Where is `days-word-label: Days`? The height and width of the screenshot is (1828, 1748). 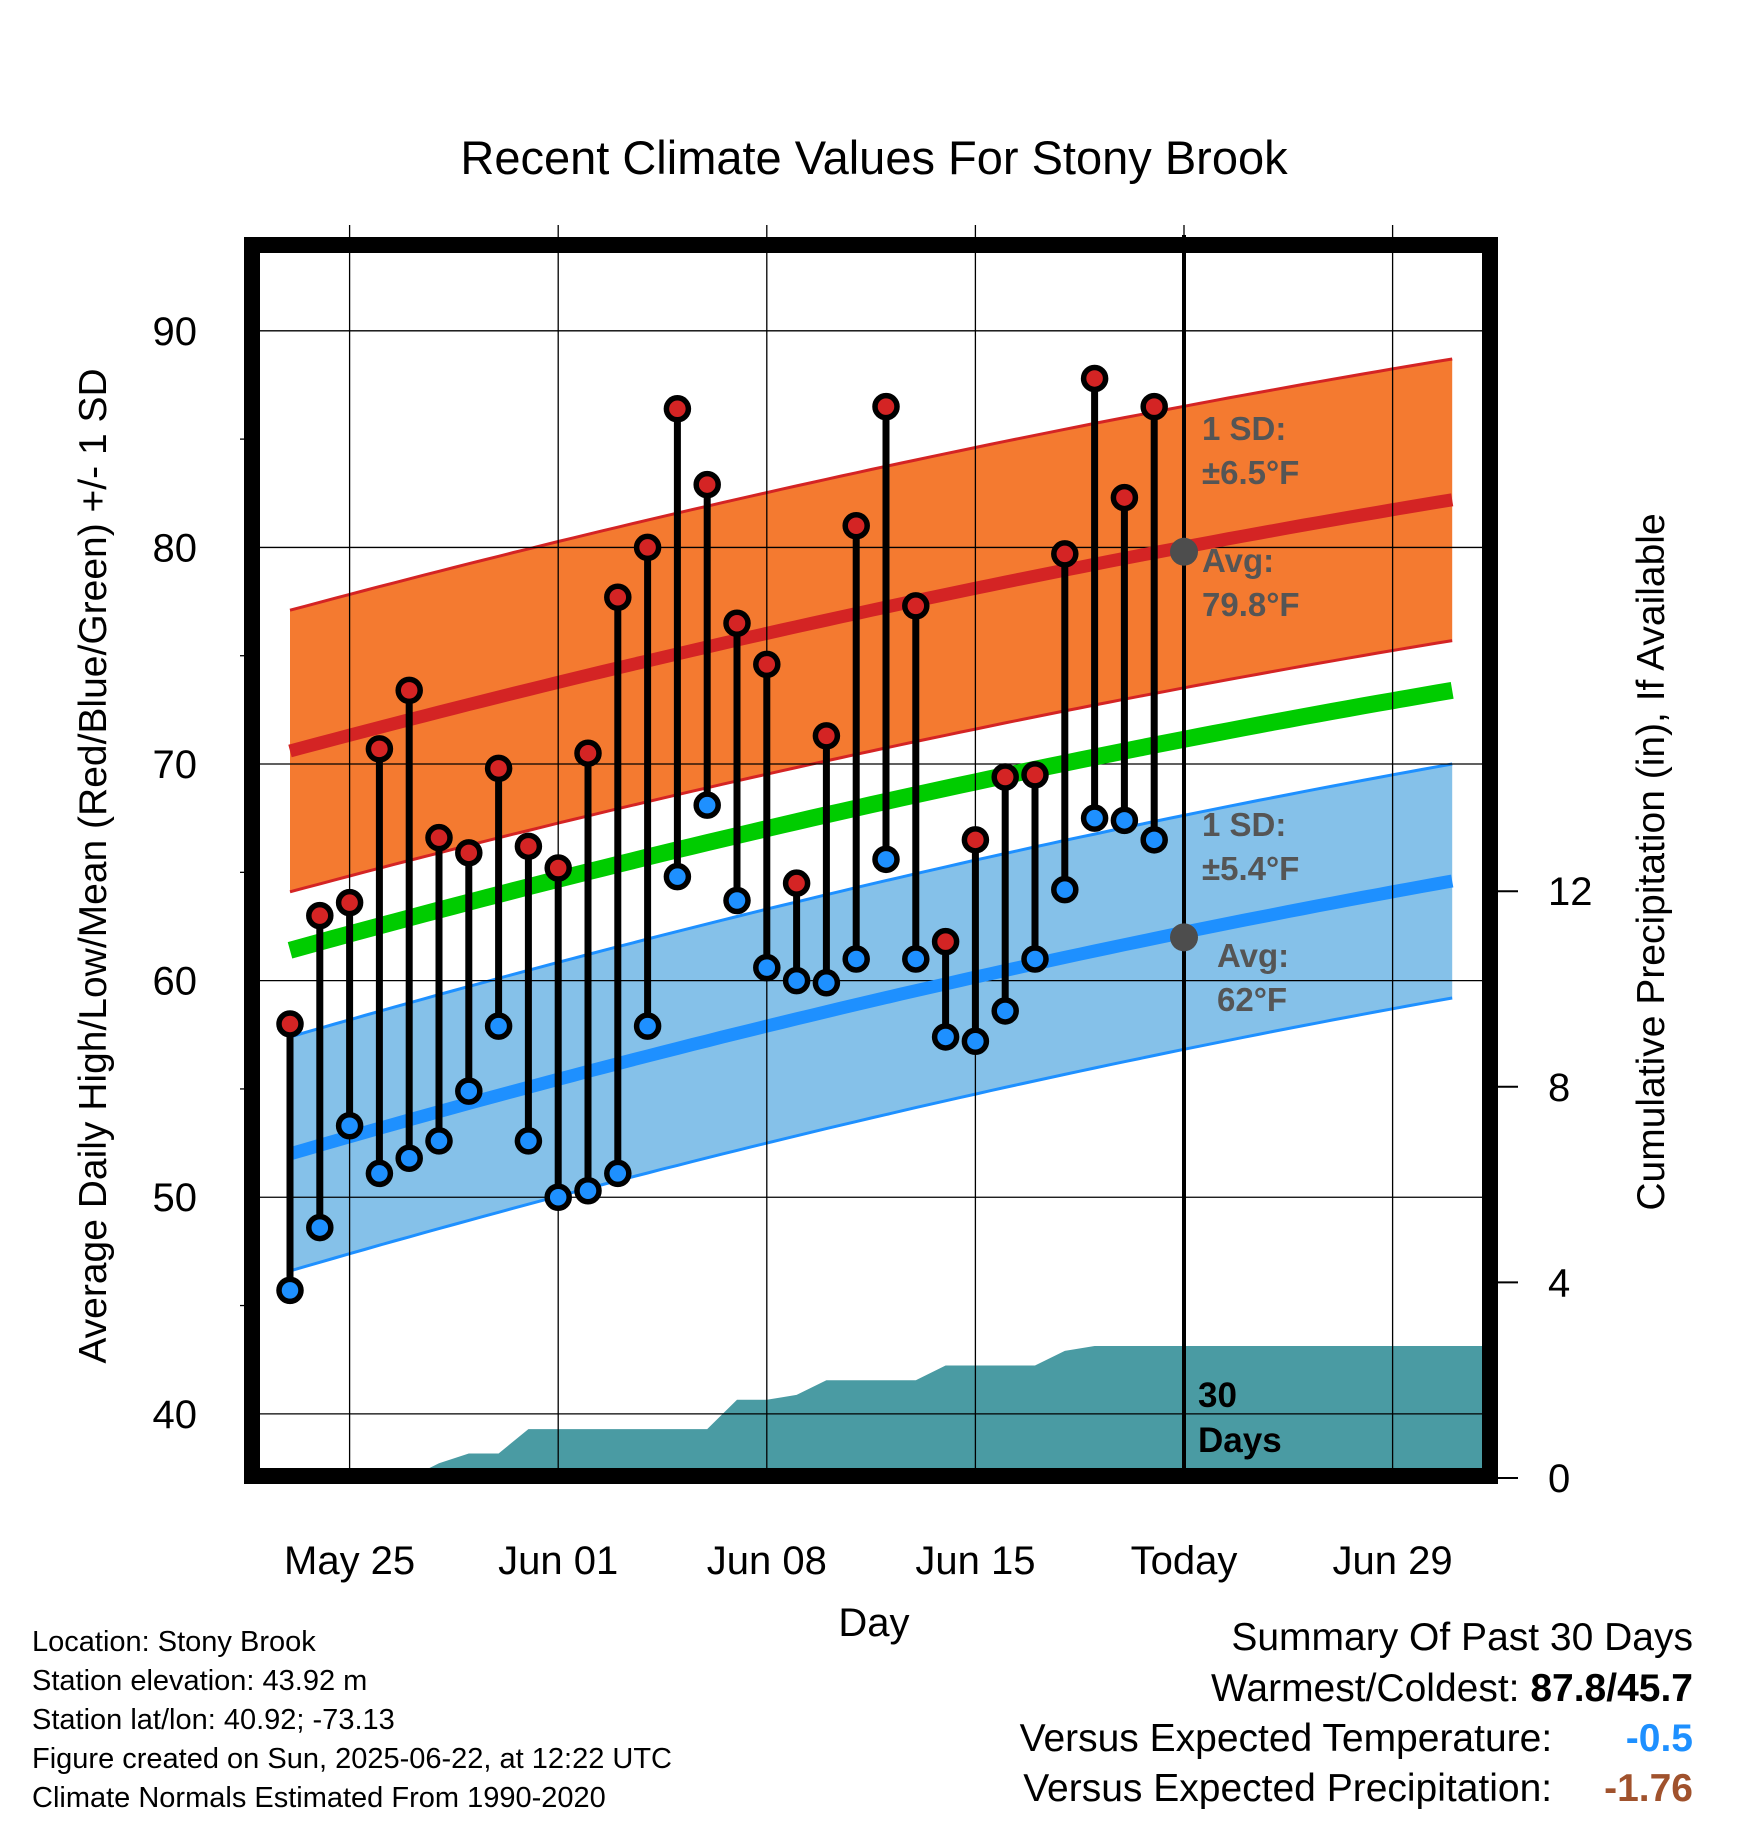 days-word-label: Days is located at coordinates (1240, 1440).